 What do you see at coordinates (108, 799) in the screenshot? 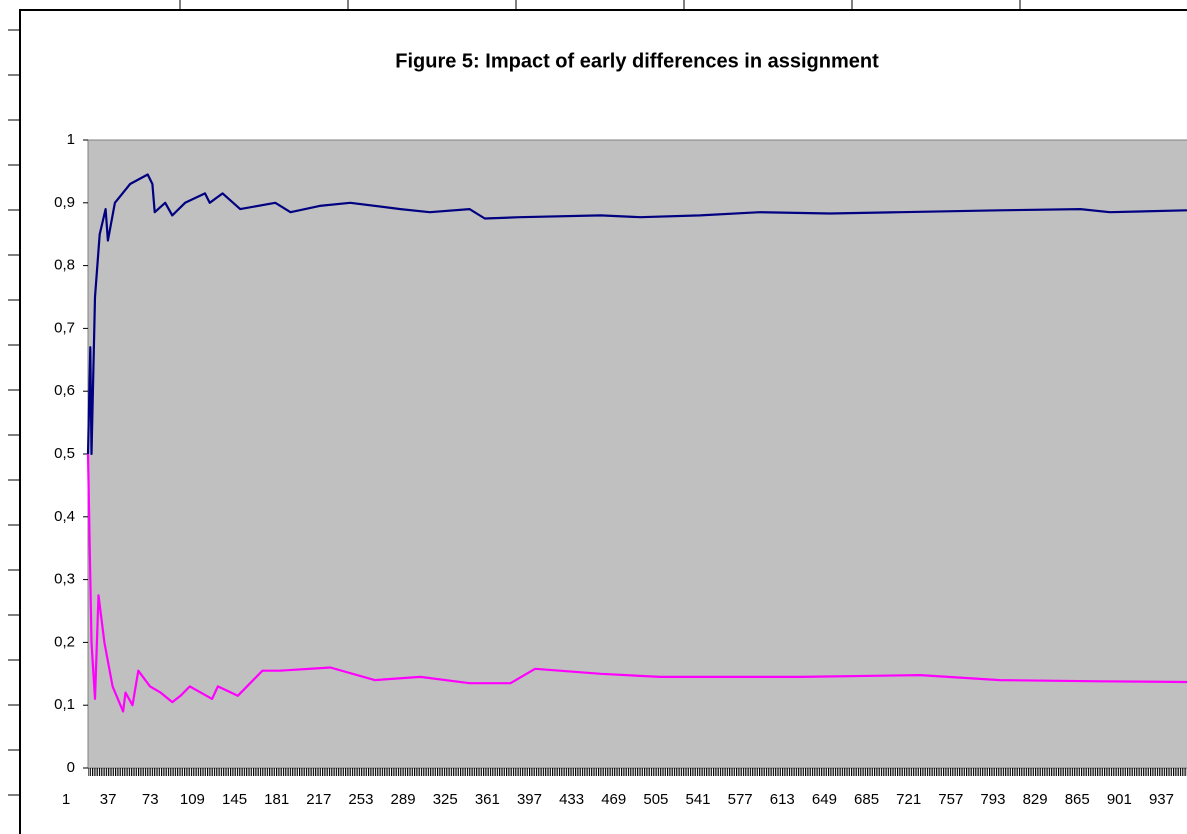
I see `x-tick-label: 37` at bounding box center [108, 799].